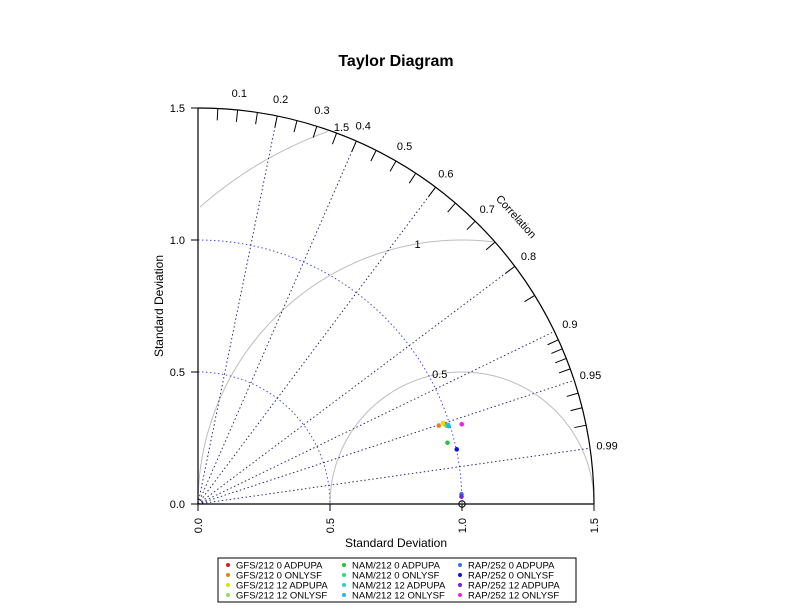 The image size is (792, 612). What do you see at coordinates (606, 447) in the screenshot?
I see `correlation-tick-label: 0.99` at bounding box center [606, 447].